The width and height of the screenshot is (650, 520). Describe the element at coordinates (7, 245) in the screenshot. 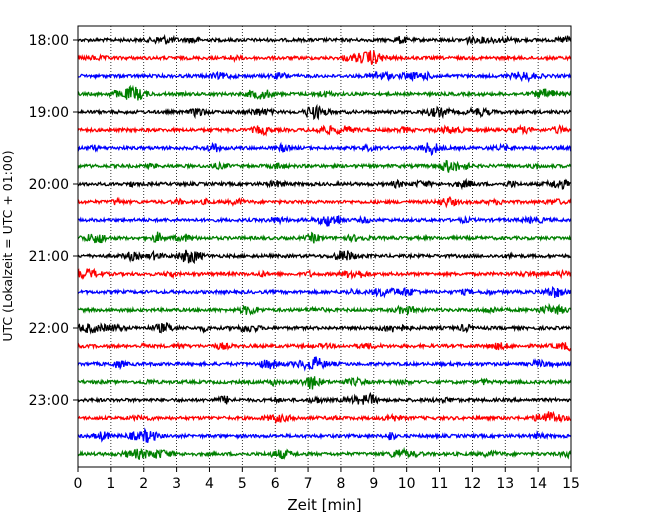

I see `y-axis-label: UTC (Lokalzeit = UTC + 01:00)` at that location.